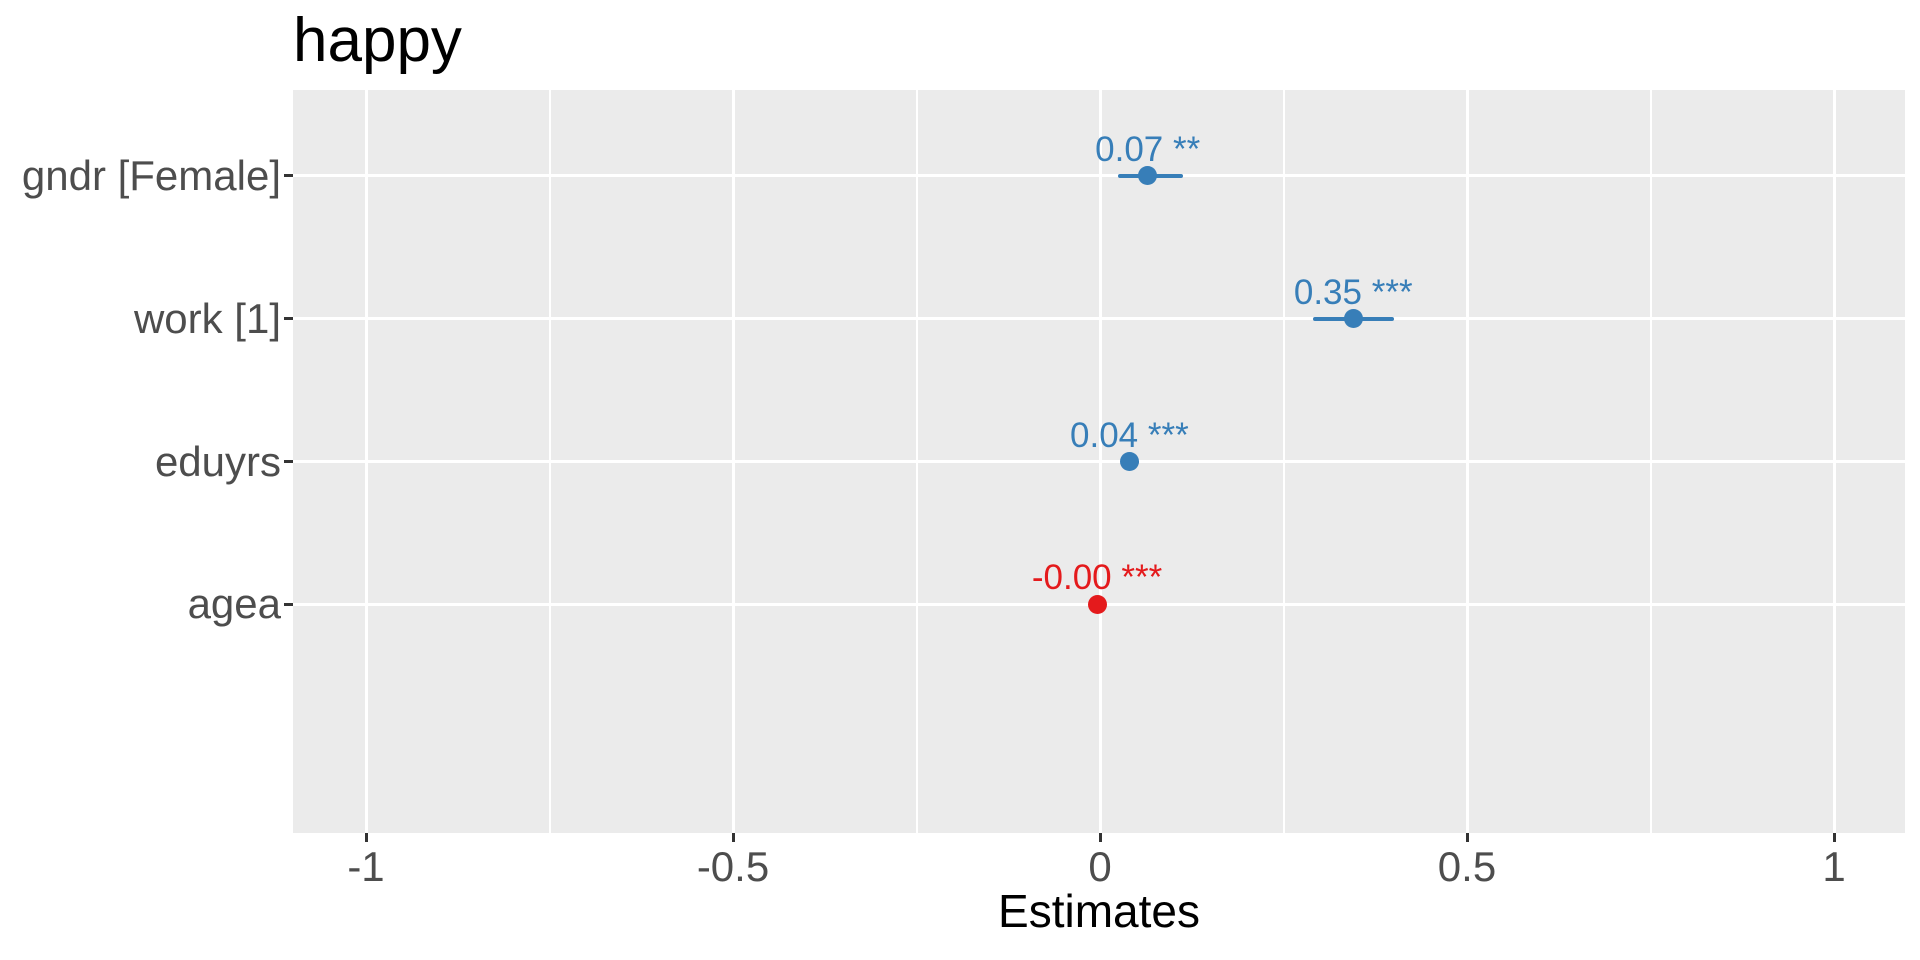  What do you see at coordinates (1353, 292) in the screenshot?
I see `value-label: 0.35 ***` at bounding box center [1353, 292].